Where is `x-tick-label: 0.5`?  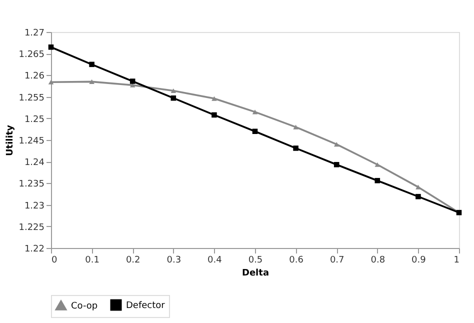 x-tick-label: 0.5 is located at coordinates (255, 261).